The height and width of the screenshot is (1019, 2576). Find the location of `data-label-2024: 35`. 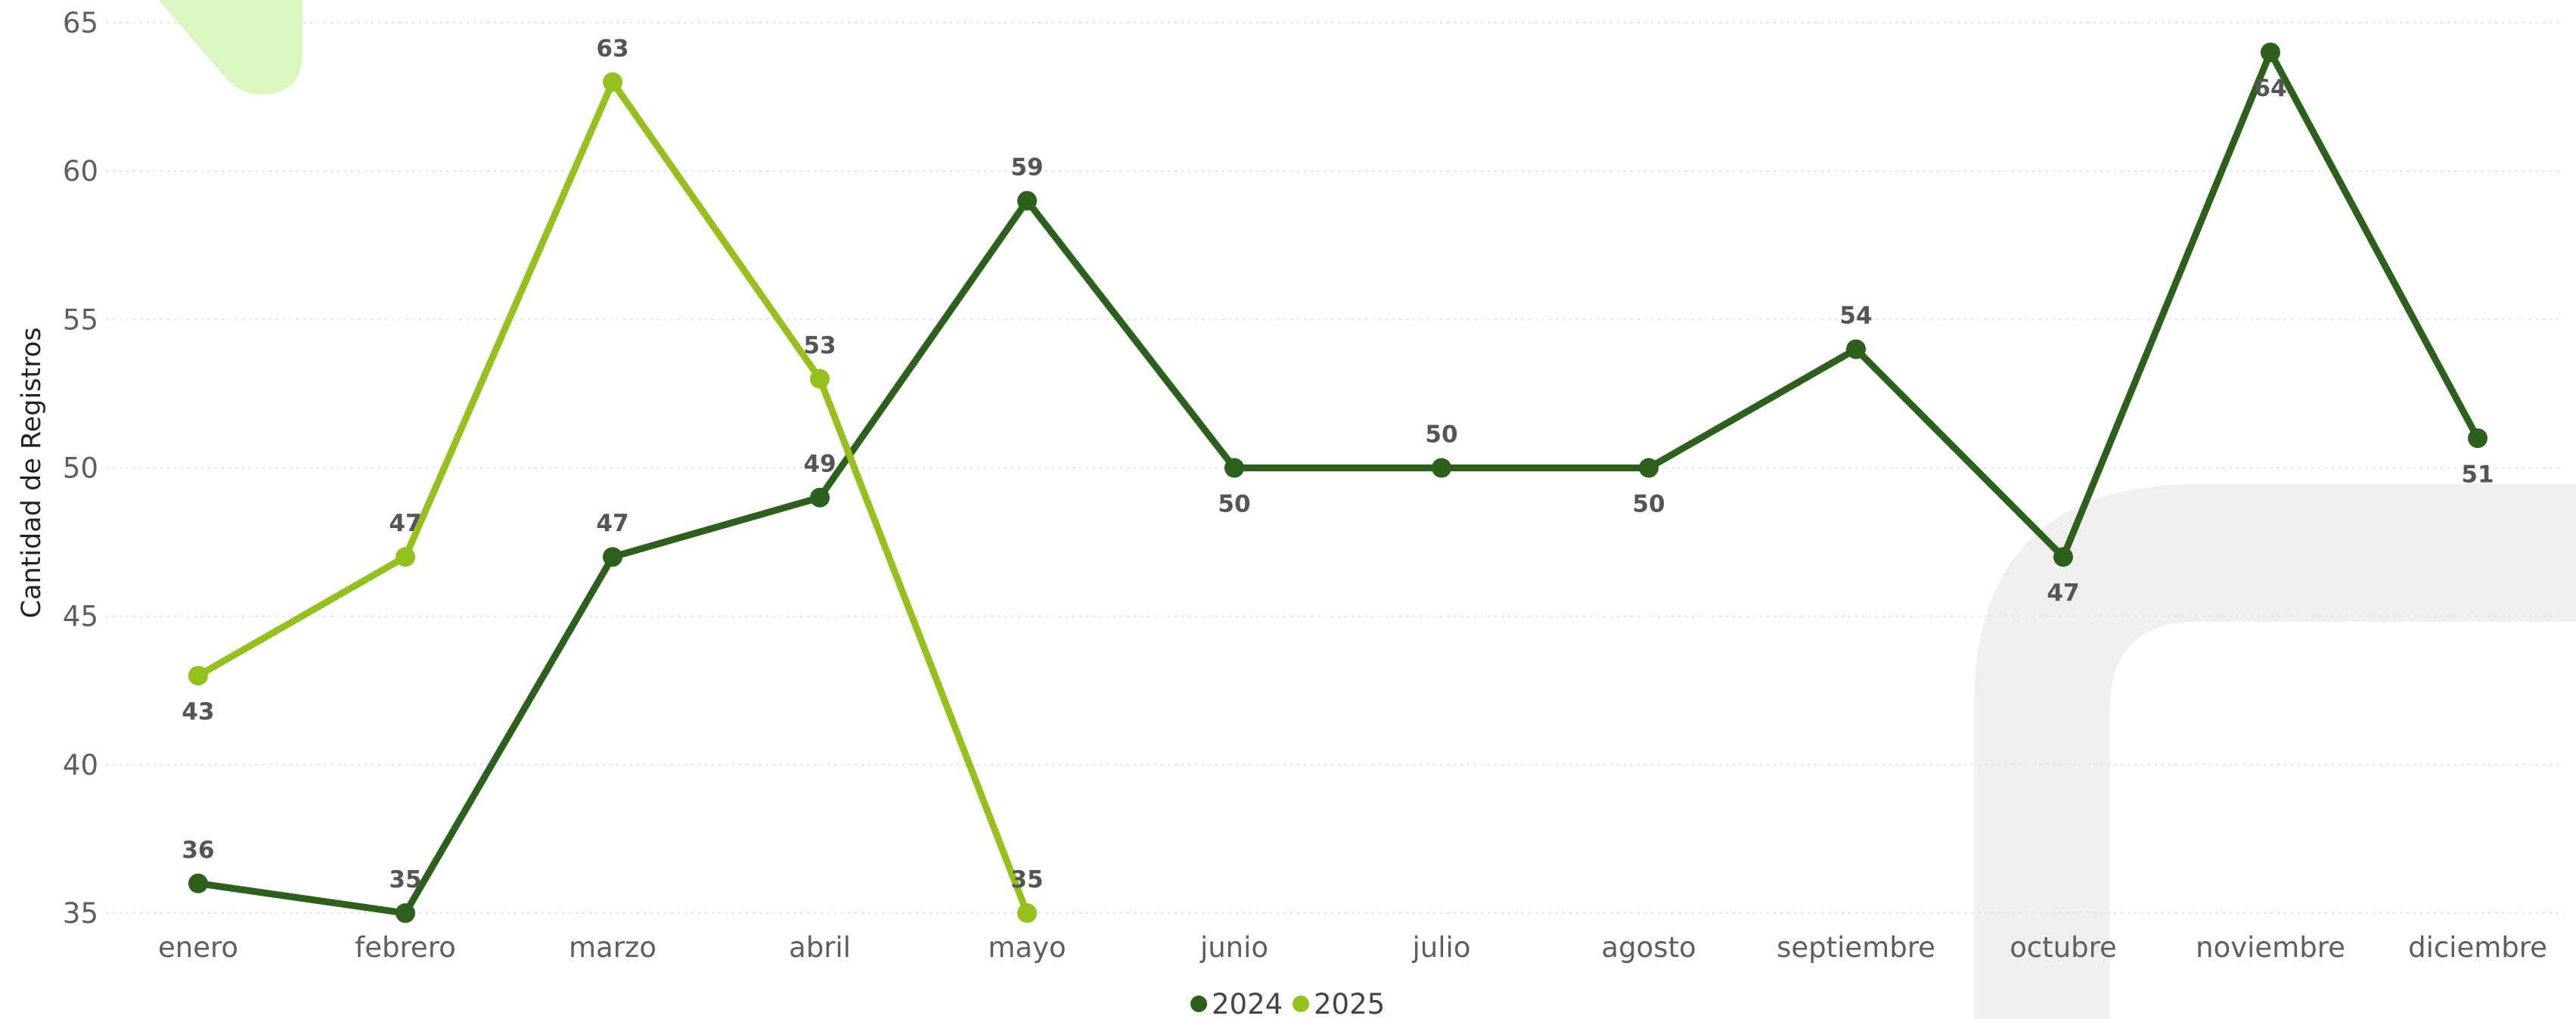

data-label-2024: 35 is located at coordinates (405, 879).